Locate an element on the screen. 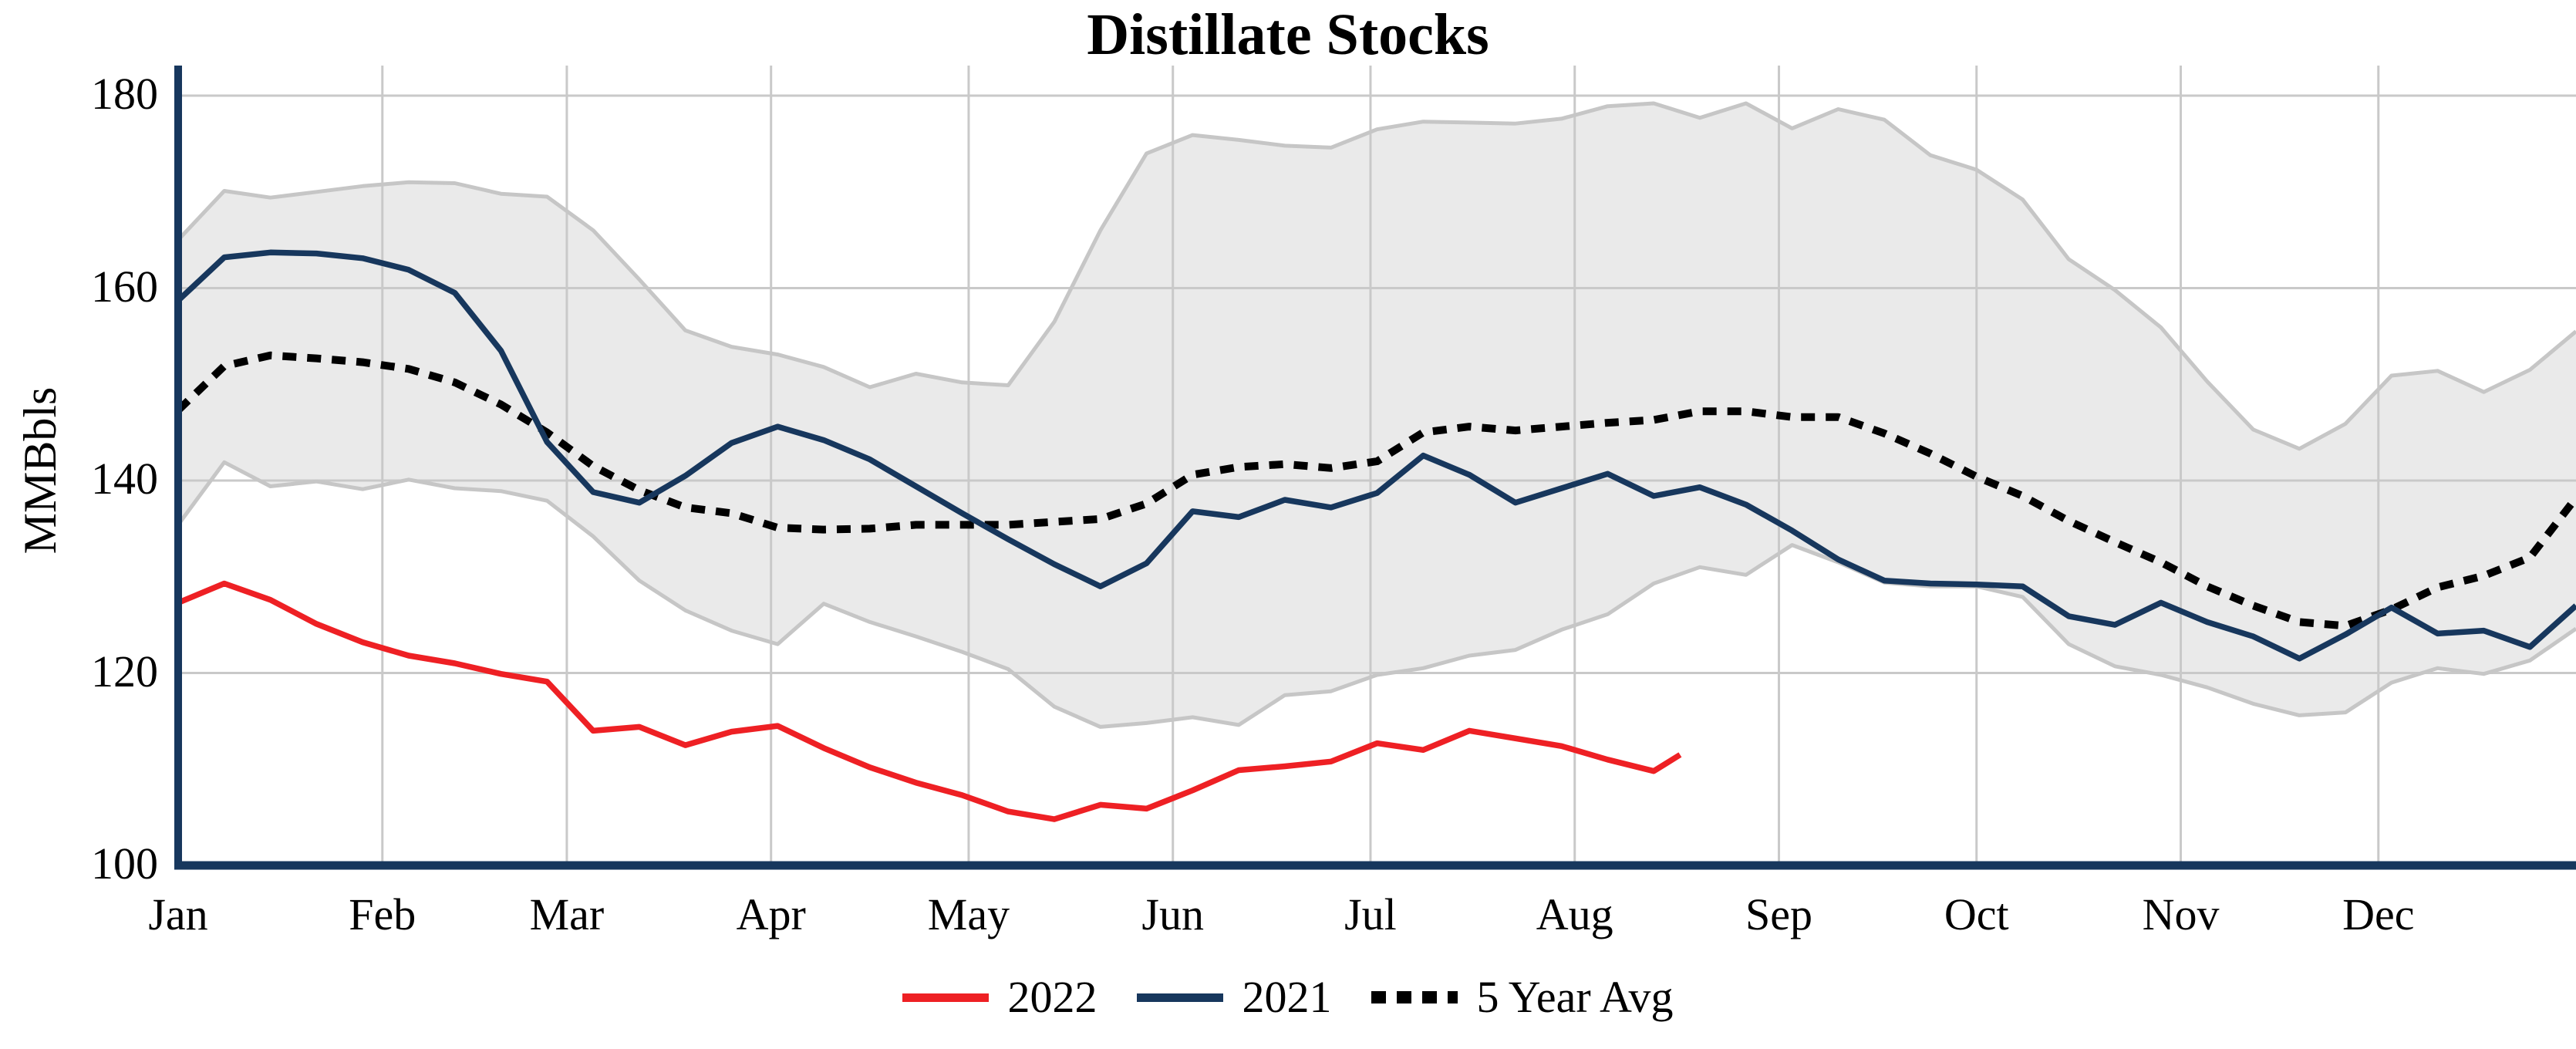  chart-title: Distillate Stocks is located at coordinates (1288, 34).